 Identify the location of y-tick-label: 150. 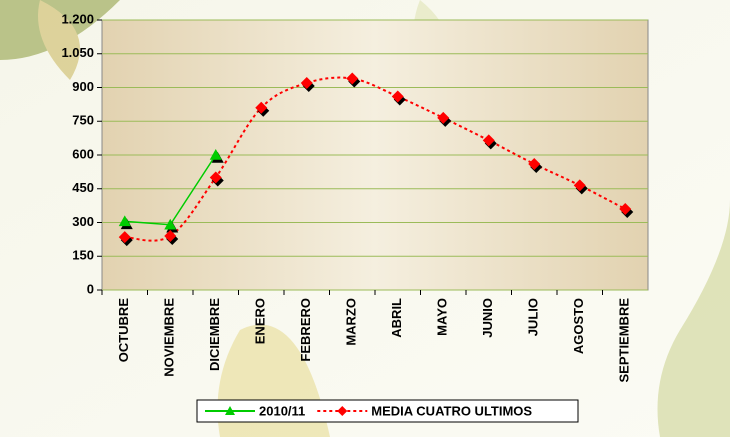
(83, 255).